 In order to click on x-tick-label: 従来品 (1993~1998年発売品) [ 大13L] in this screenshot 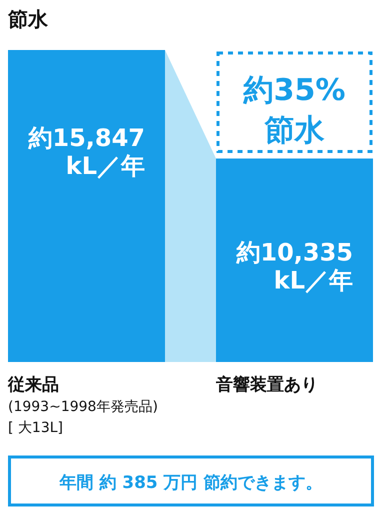, I will do `click(82, 405)`.